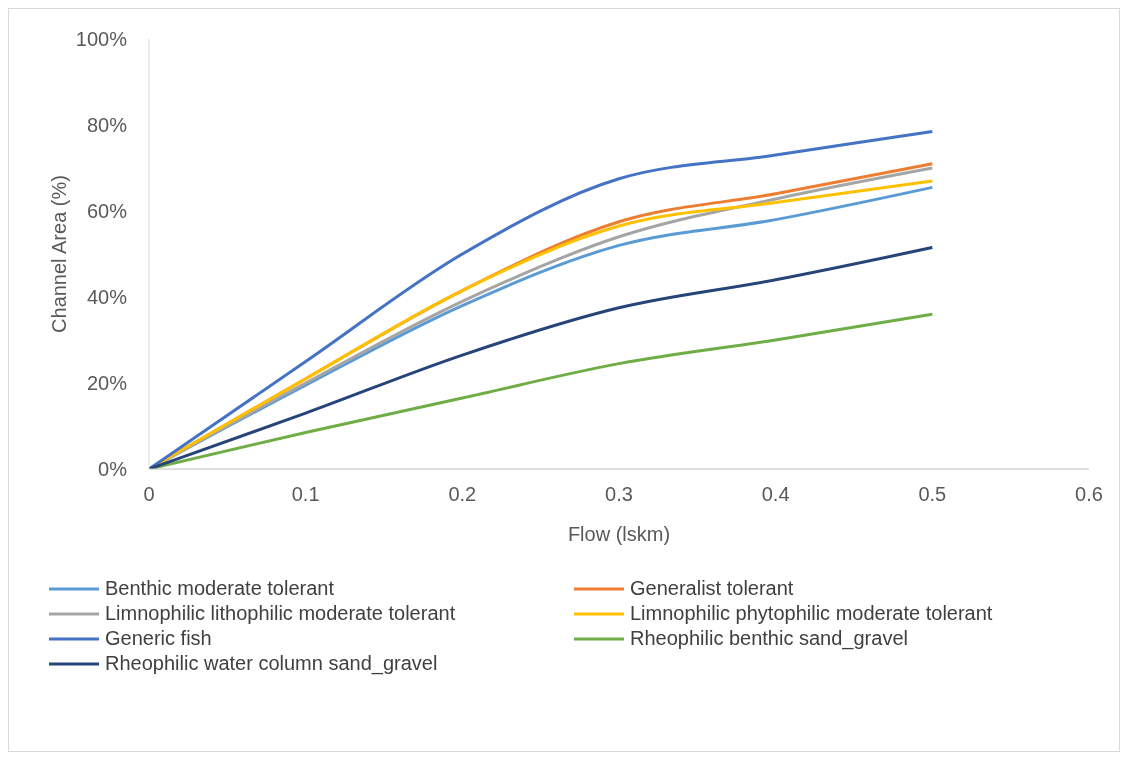 The image size is (1128, 760). What do you see at coordinates (712, 588) in the screenshot?
I see `legend-label: Generalist tolerant` at bounding box center [712, 588].